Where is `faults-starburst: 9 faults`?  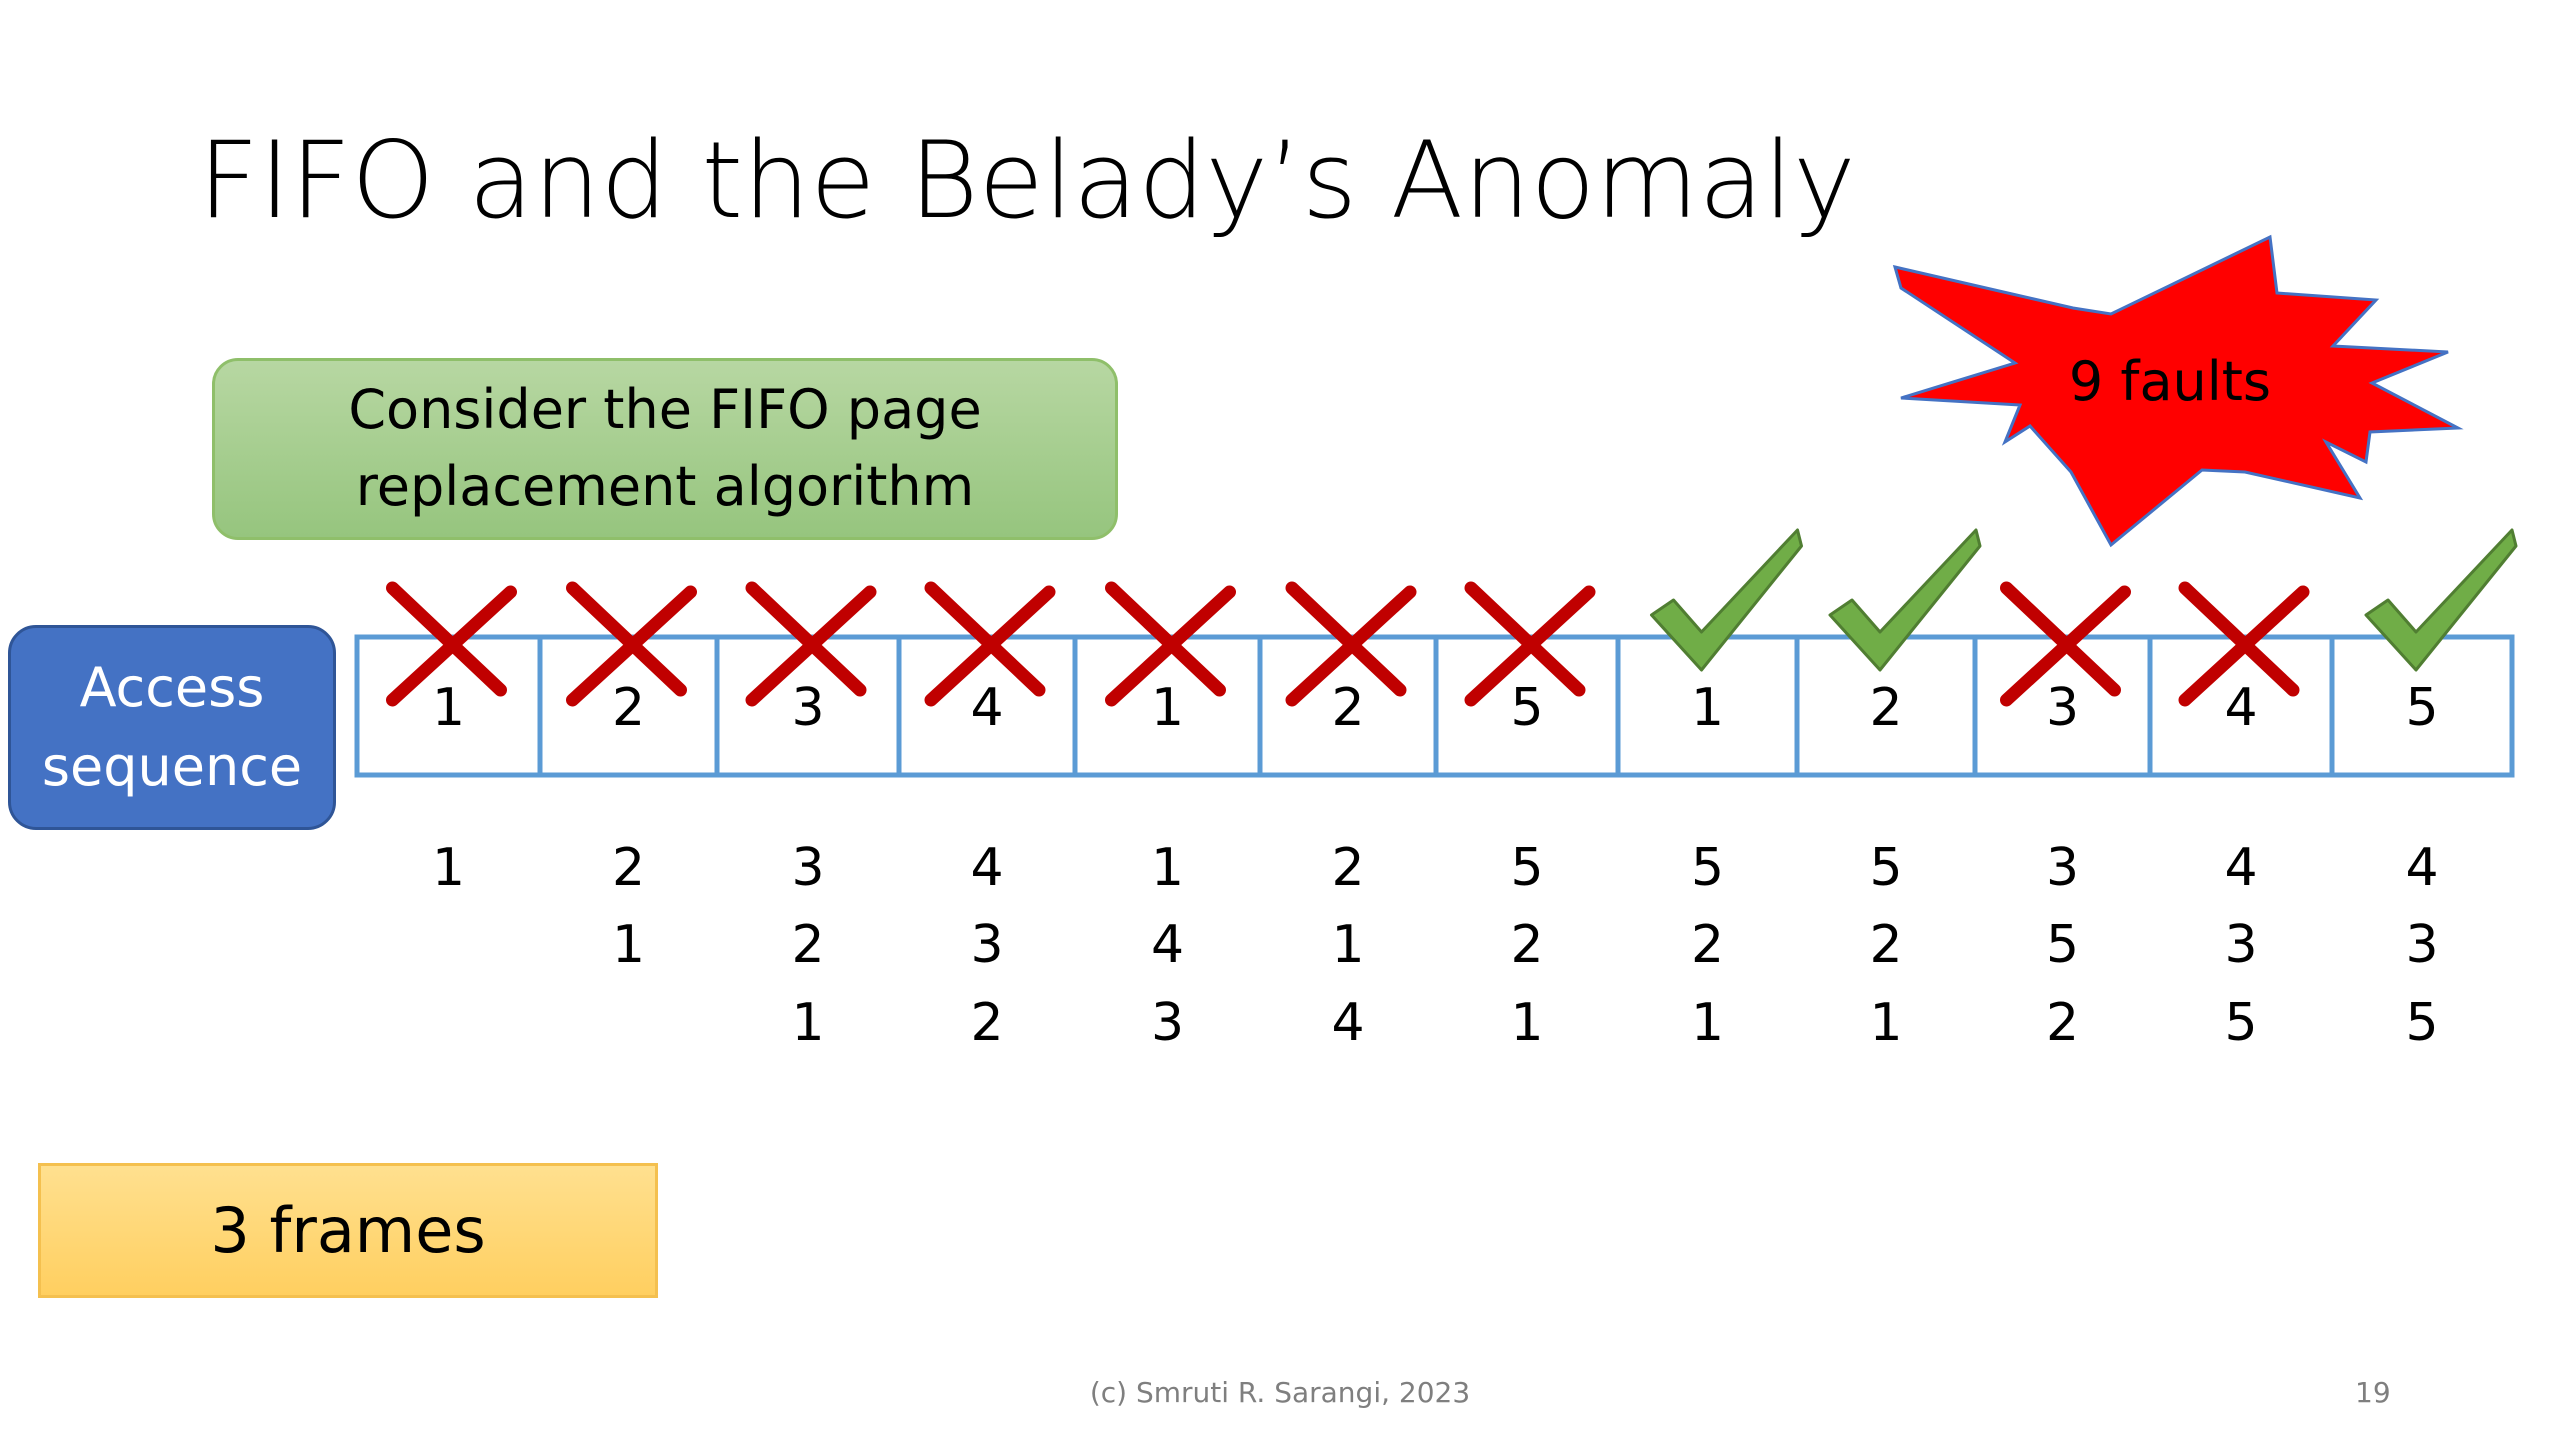 faults-starburst: 9 faults is located at coordinates (2178, 391).